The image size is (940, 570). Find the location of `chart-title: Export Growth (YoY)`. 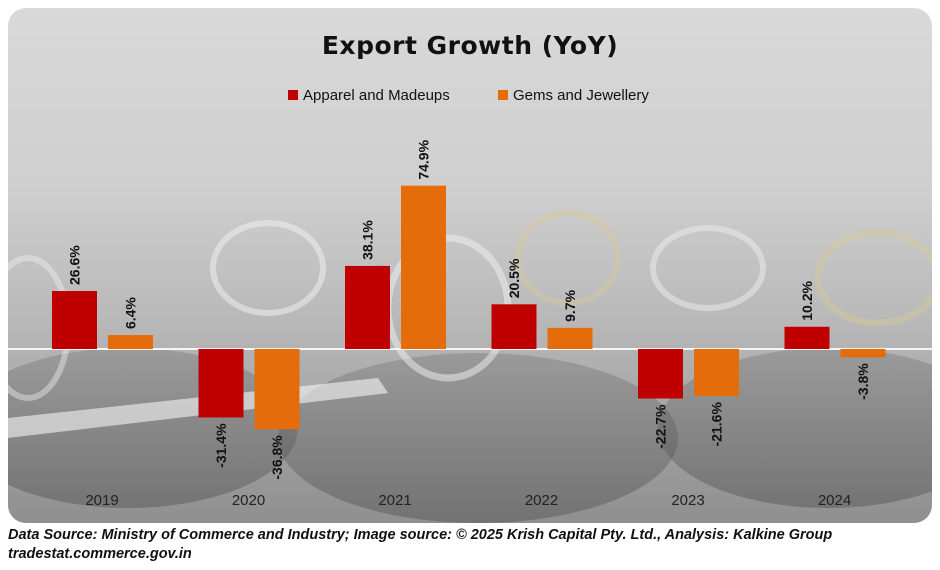

chart-title: Export Growth (YoY) is located at coordinates (470, 45).